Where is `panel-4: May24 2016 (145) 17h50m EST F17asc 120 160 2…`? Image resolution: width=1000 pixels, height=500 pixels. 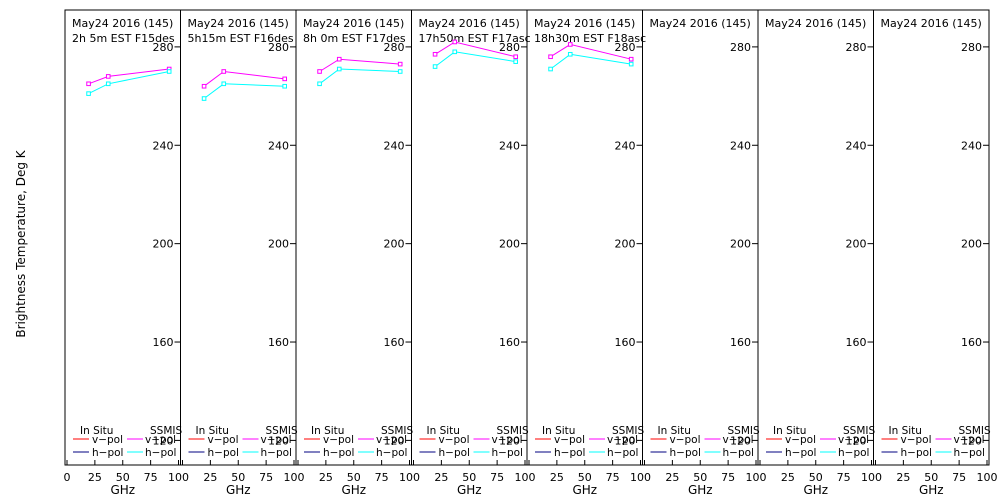
panel-4: May24 2016 (145) 17h50m EST F17asc 120 160 2… is located at coordinates (473, 253).